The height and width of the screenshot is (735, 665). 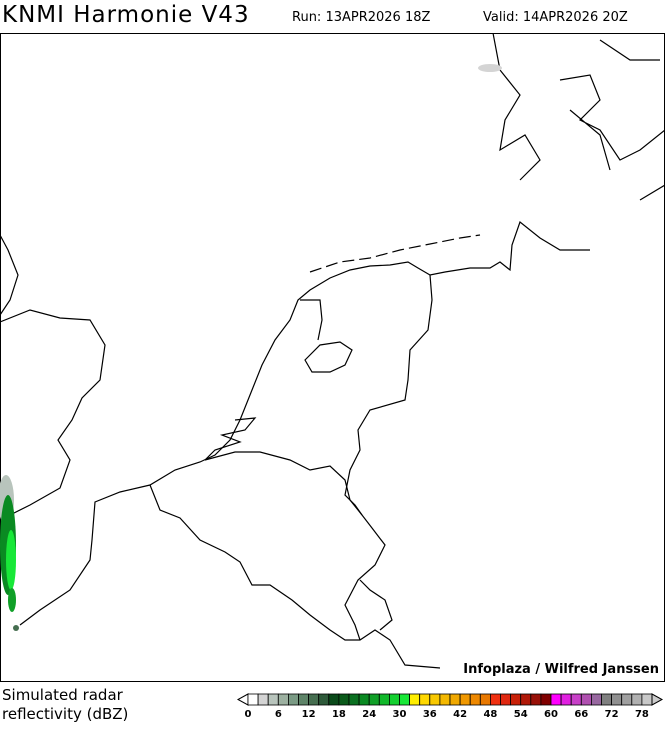 I want to click on colorbar-tick-label: 72, so click(x=612, y=714).